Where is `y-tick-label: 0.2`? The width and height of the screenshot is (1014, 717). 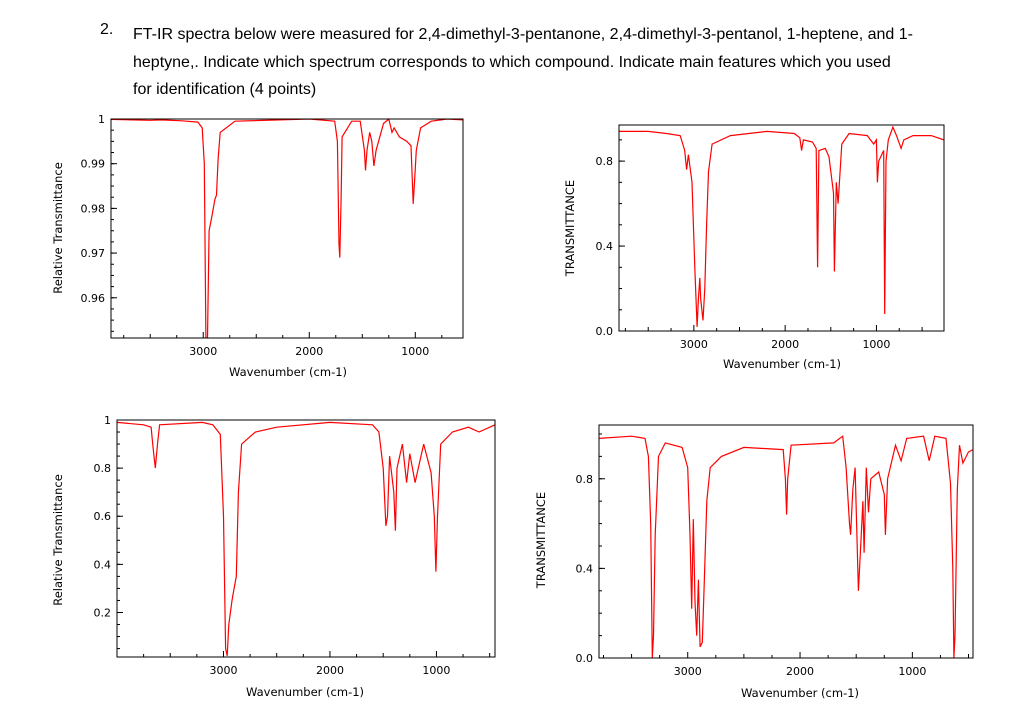
y-tick-label: 0.2 is located at coordinates (103, 612).